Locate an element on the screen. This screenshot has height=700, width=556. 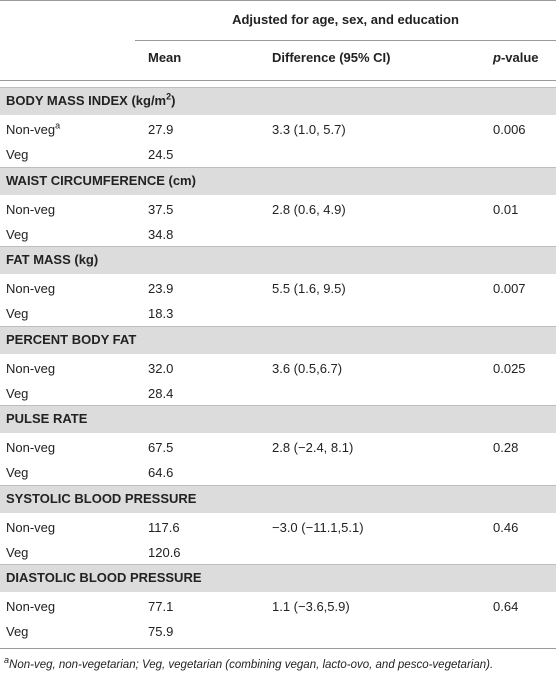
cell-text: 67.5 is located at coordinates (161, 447).